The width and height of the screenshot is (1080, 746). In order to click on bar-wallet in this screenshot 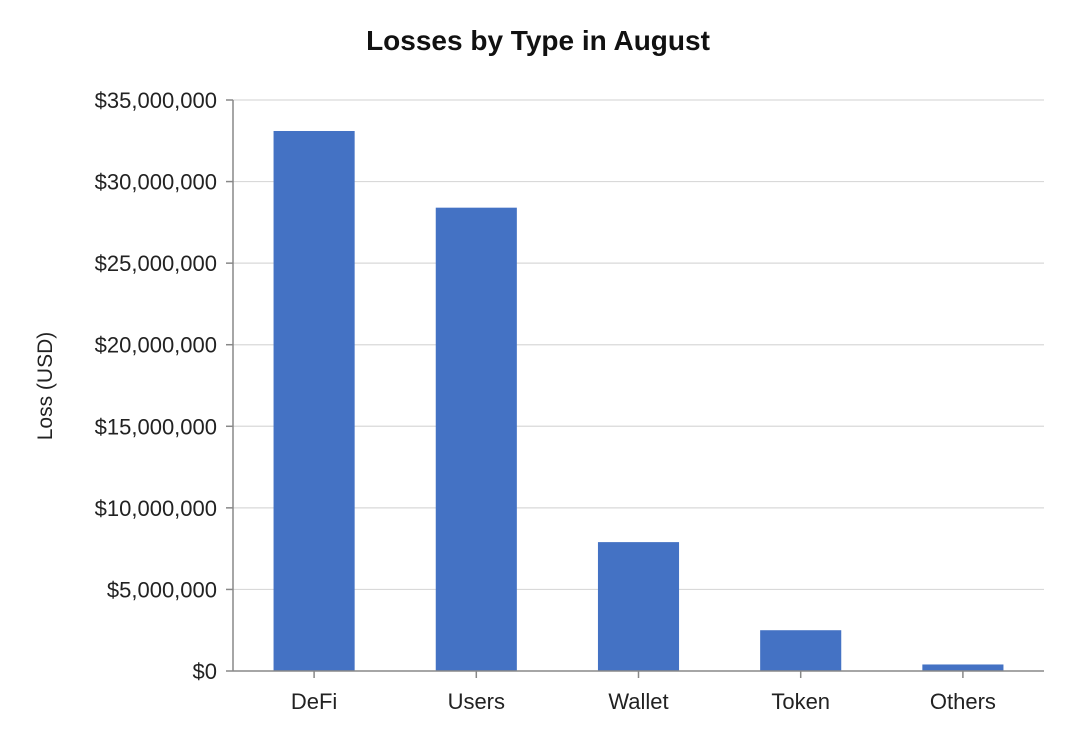, I will do `click(638, 606)`.